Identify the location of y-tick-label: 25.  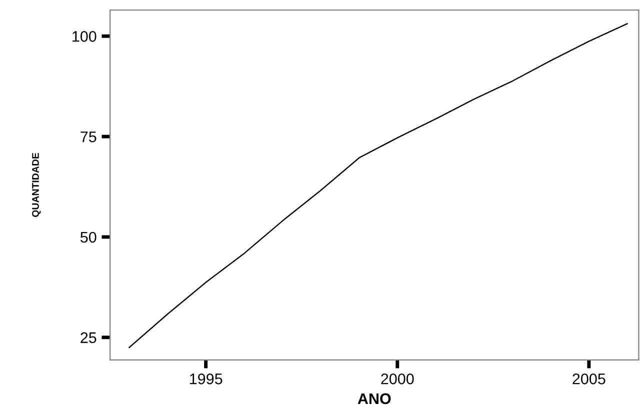
(88, 338).